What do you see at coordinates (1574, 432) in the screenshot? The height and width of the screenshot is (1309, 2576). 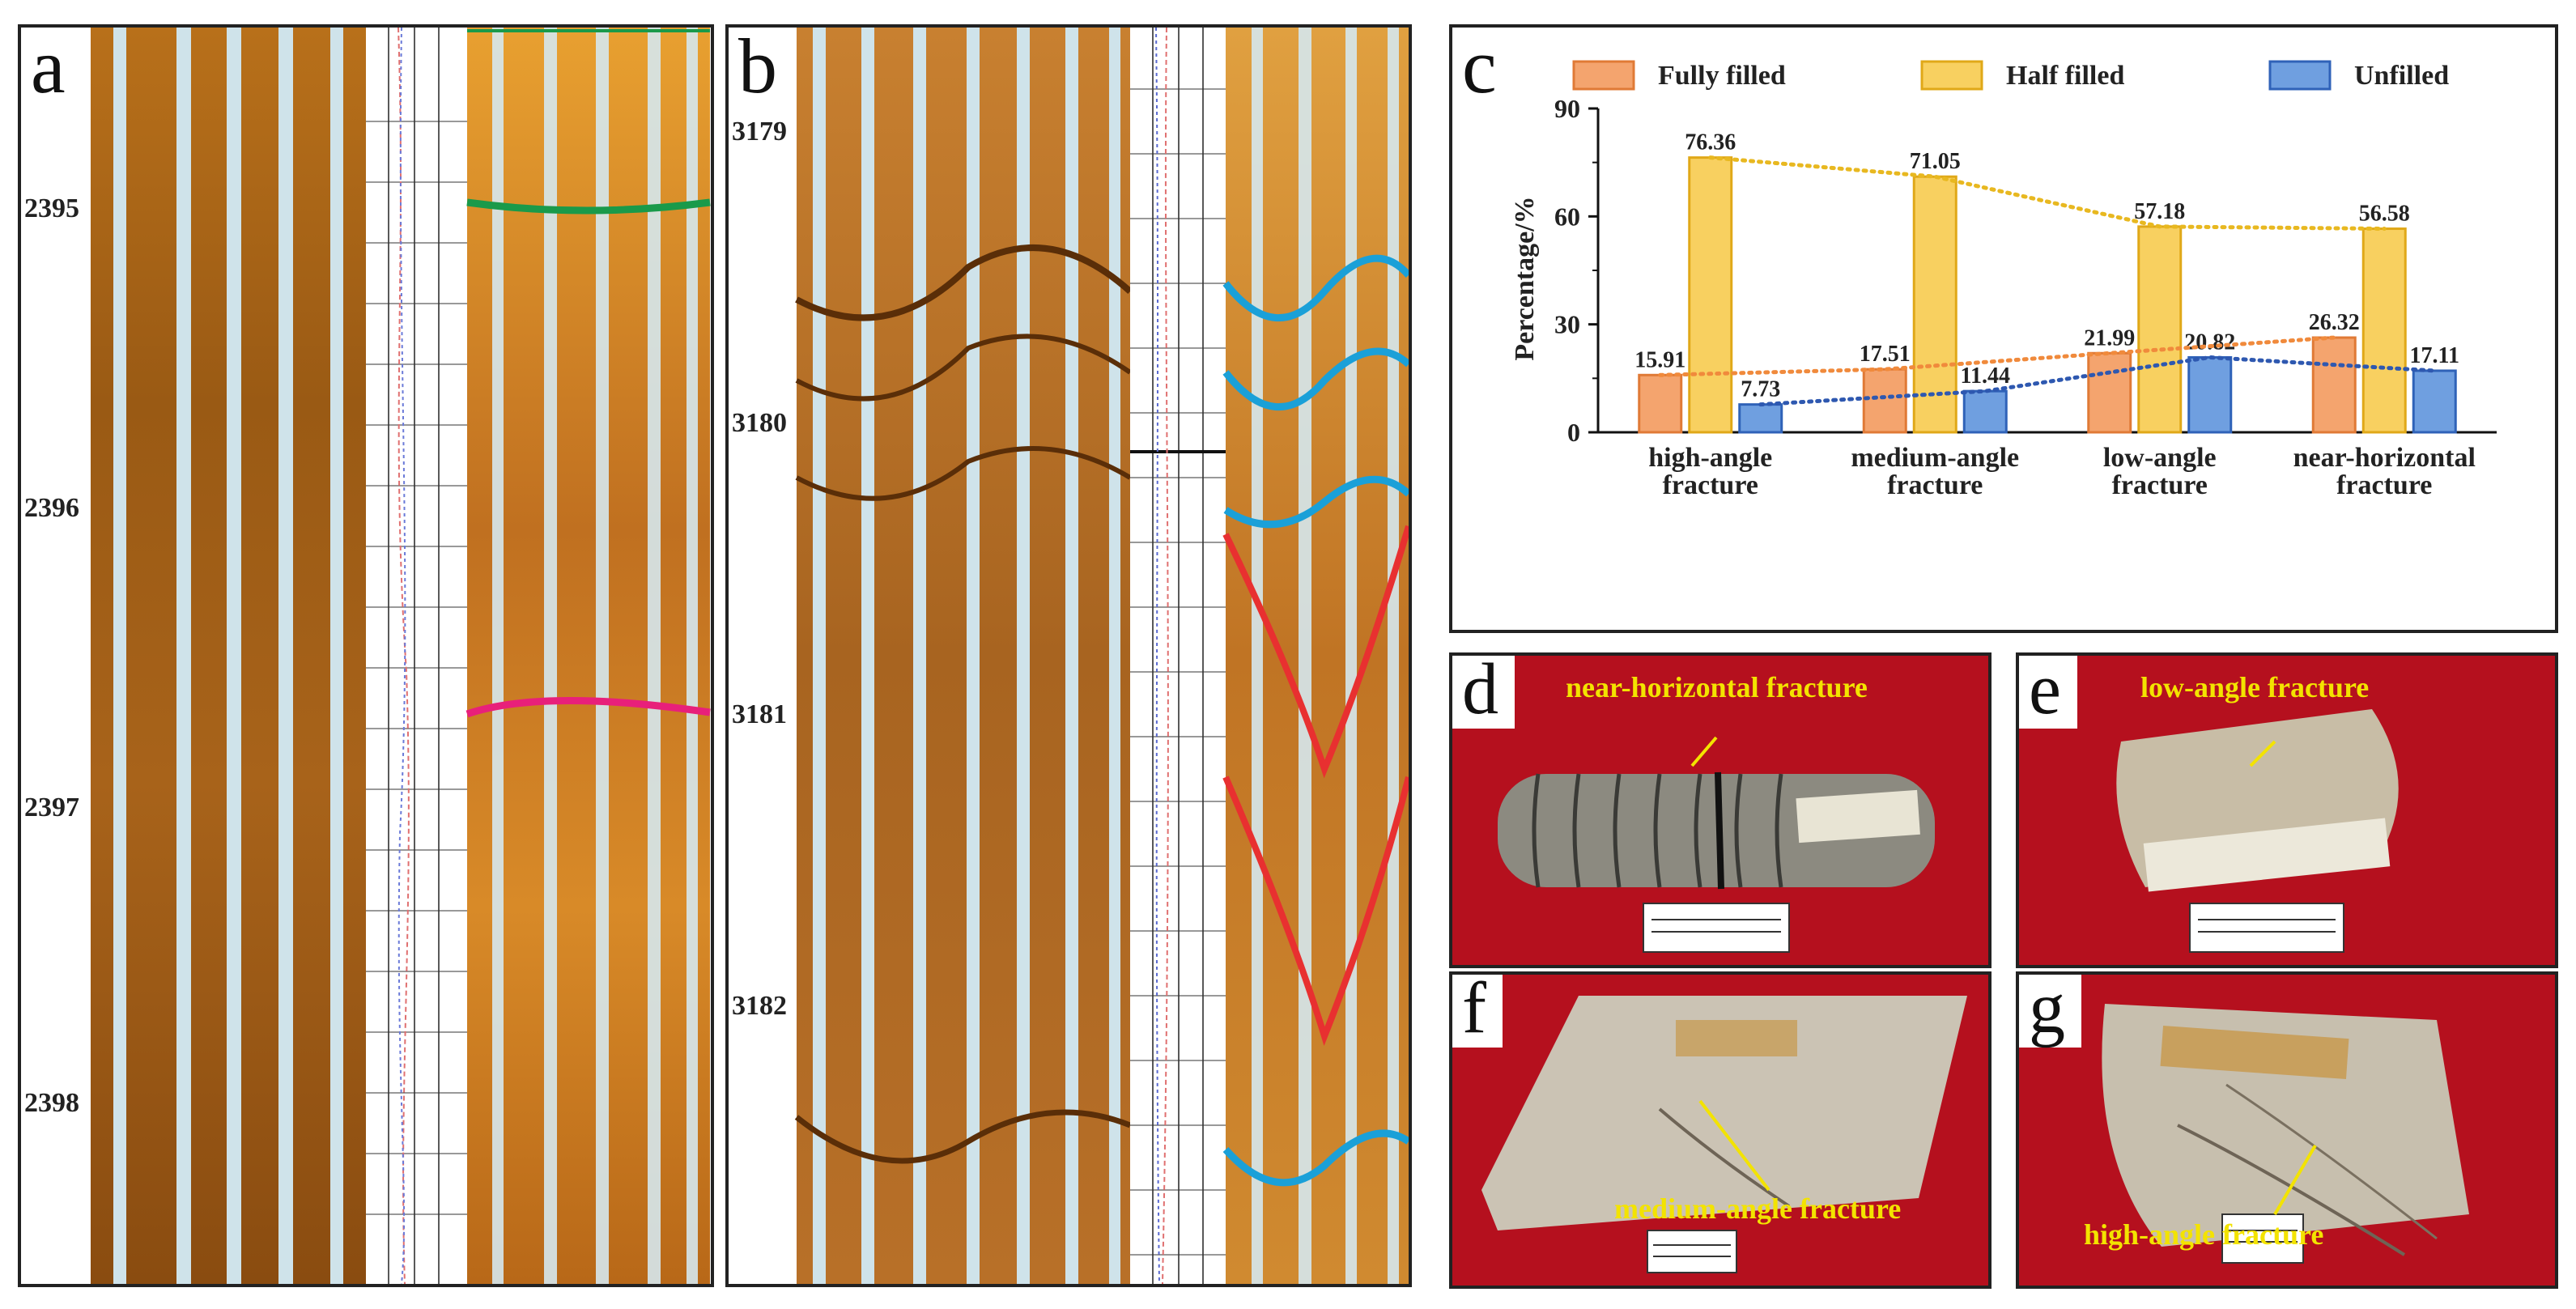 I see `y-tick-label: 0` at bounding box center [1574, 432].